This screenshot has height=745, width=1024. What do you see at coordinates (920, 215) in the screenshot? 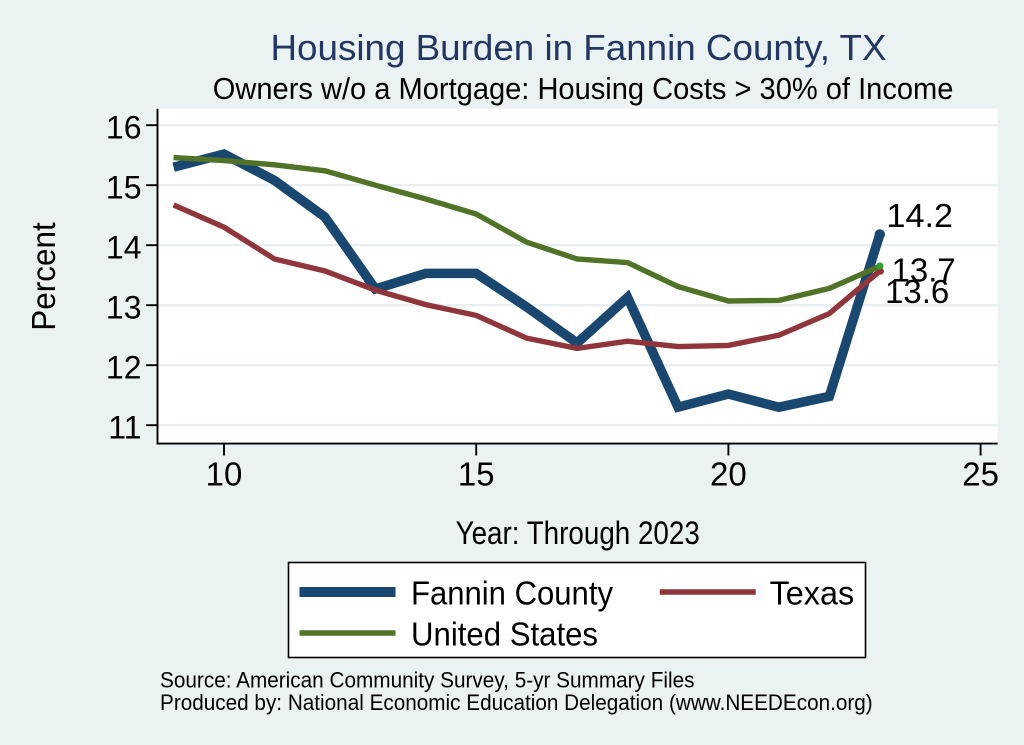
I see `svg-text: 14.2` at bounding box center [920, 215].